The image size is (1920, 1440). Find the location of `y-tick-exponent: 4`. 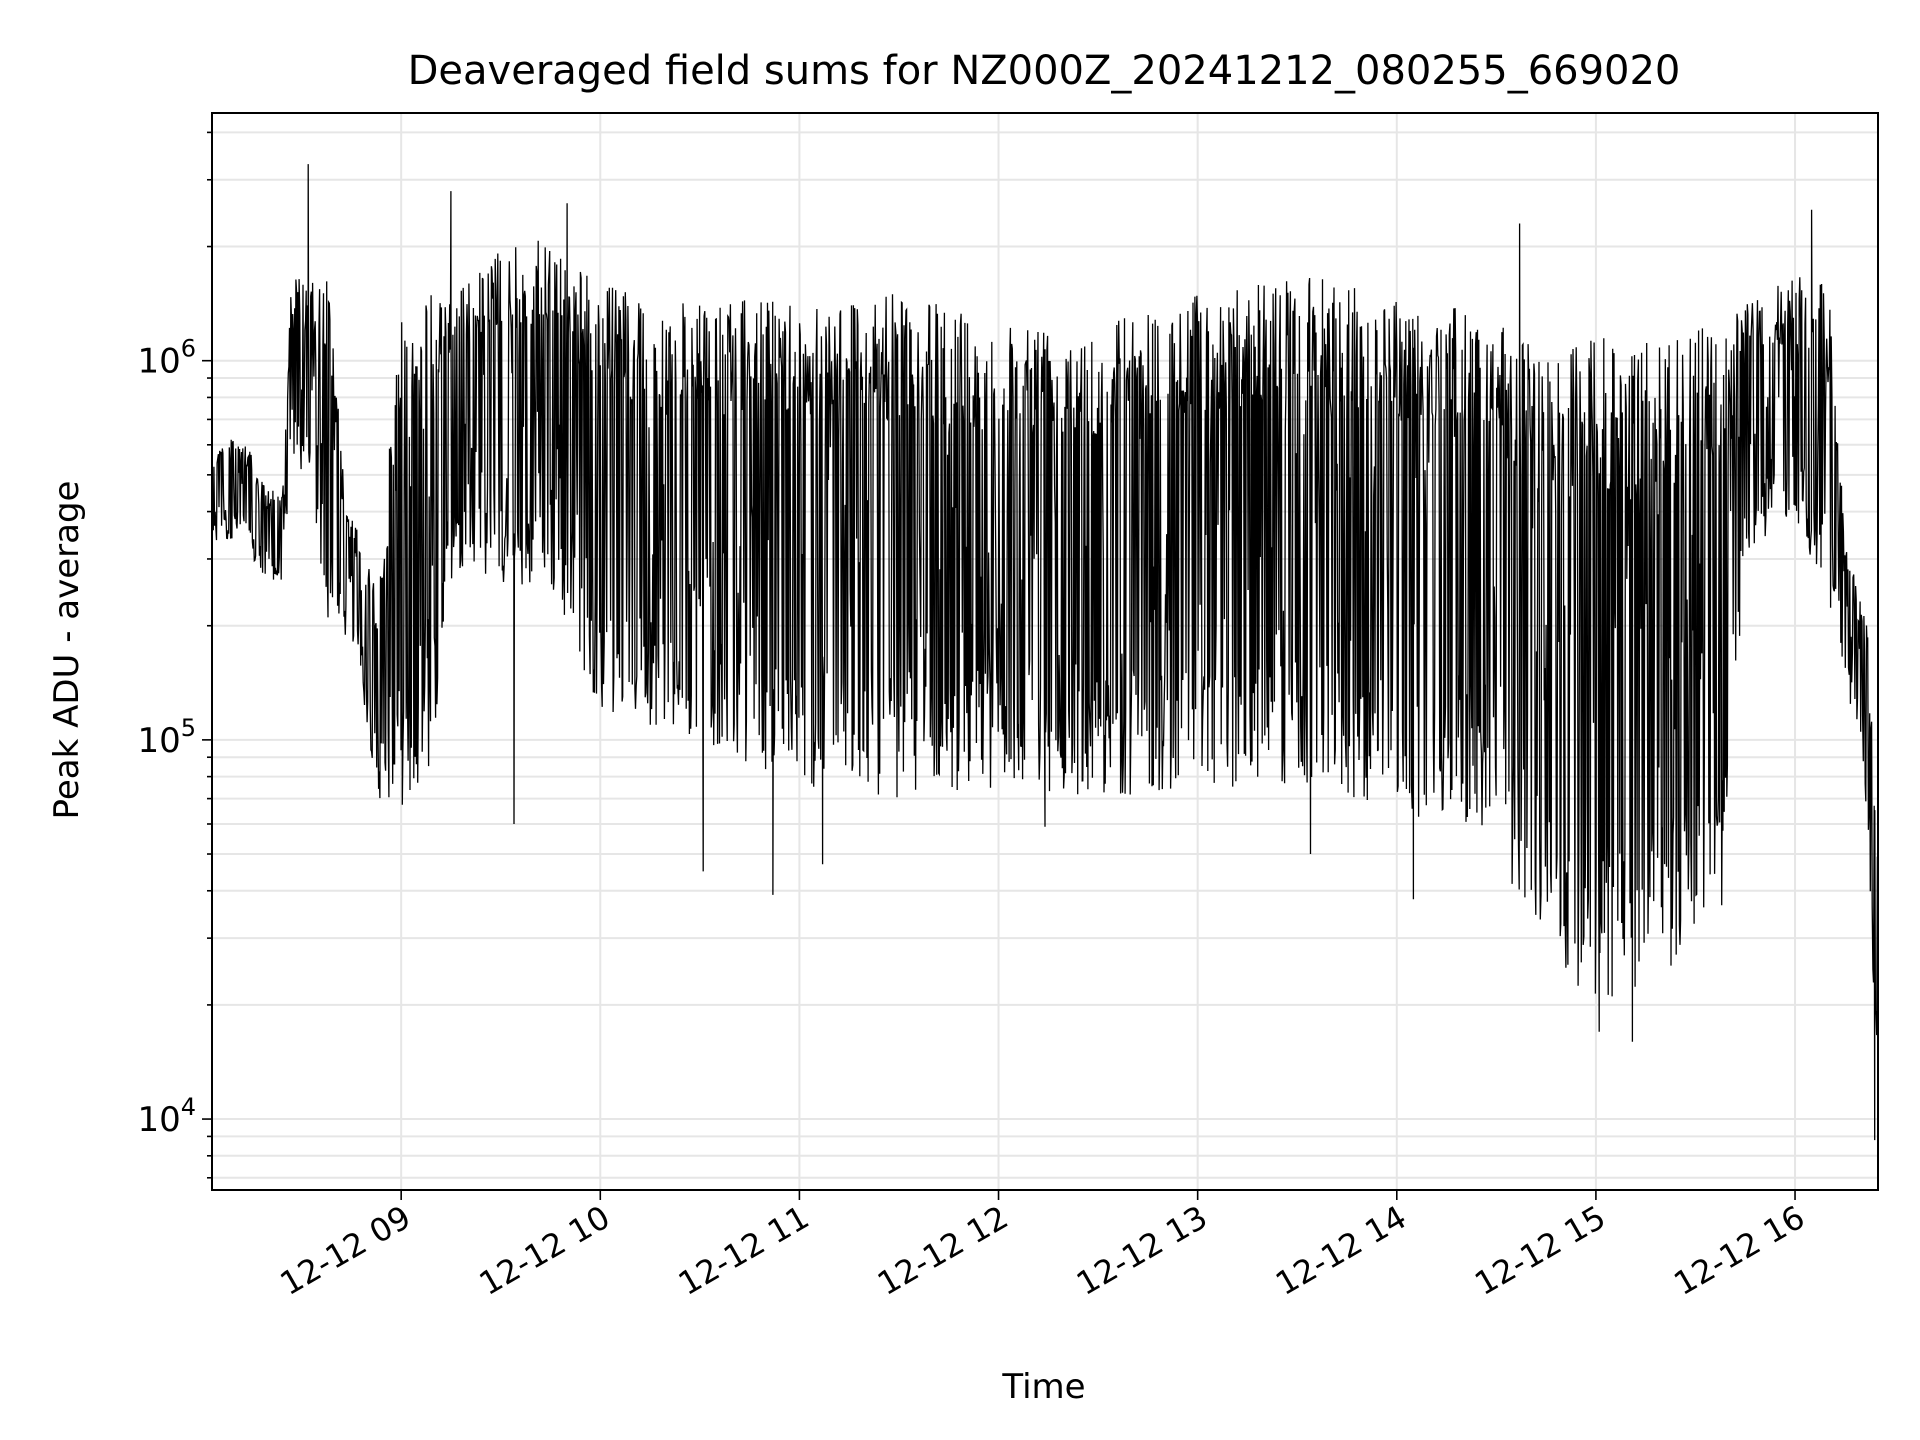

y-tick-exponent: 4 is located at coordinates (188, 1107).